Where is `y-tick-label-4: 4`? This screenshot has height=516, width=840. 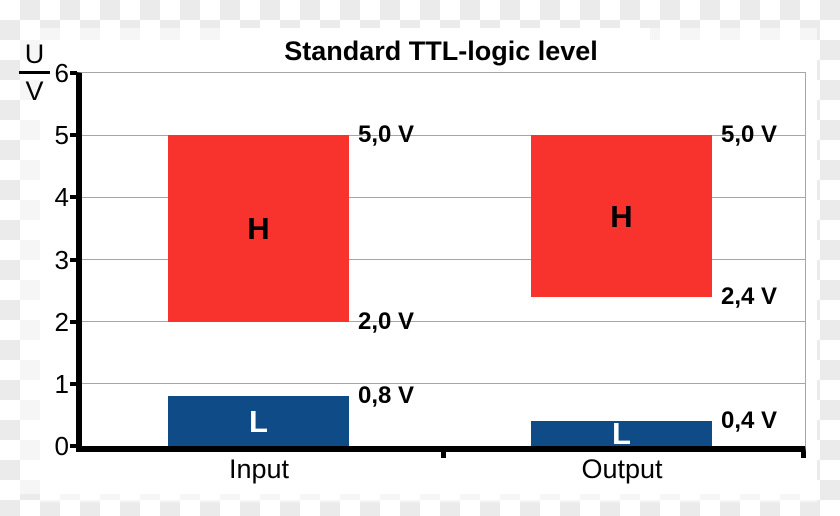 y-tick-label-4: 4 is located at coordinates (61, 197).